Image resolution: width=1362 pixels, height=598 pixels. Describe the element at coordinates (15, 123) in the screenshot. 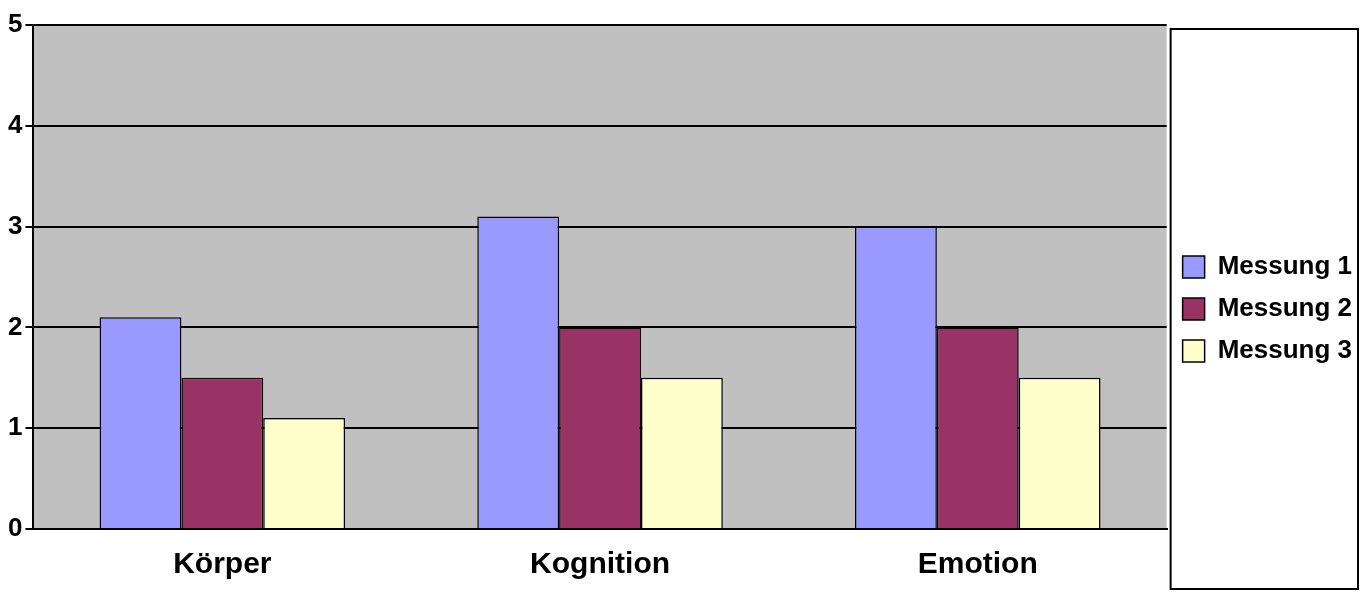

I see `y-tick-label: 4` at that location.